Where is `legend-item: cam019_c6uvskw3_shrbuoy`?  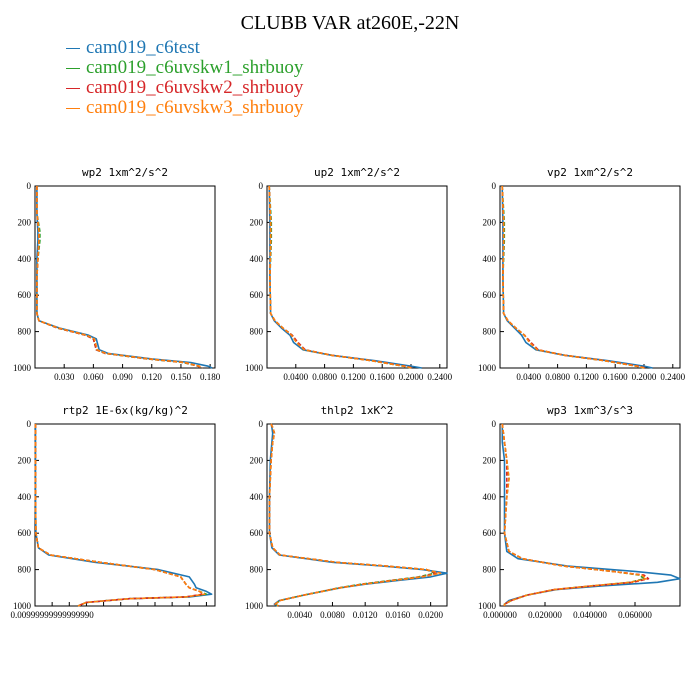 legend-item: cam019_c6uvskw3_shrbuoy is located at coordinates (184, 108).